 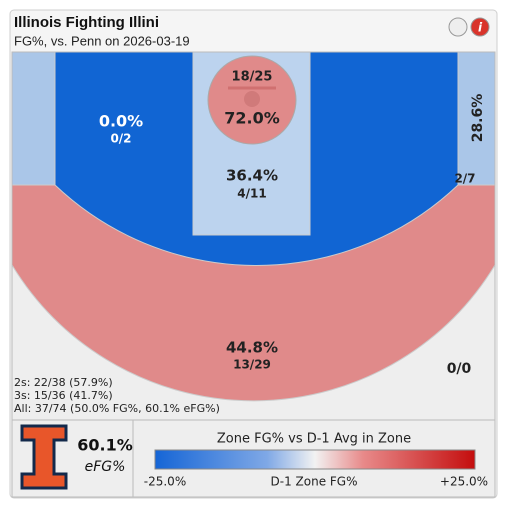 I want to click on title: Illinois Fighting Illini, so click(x=86, y=22).